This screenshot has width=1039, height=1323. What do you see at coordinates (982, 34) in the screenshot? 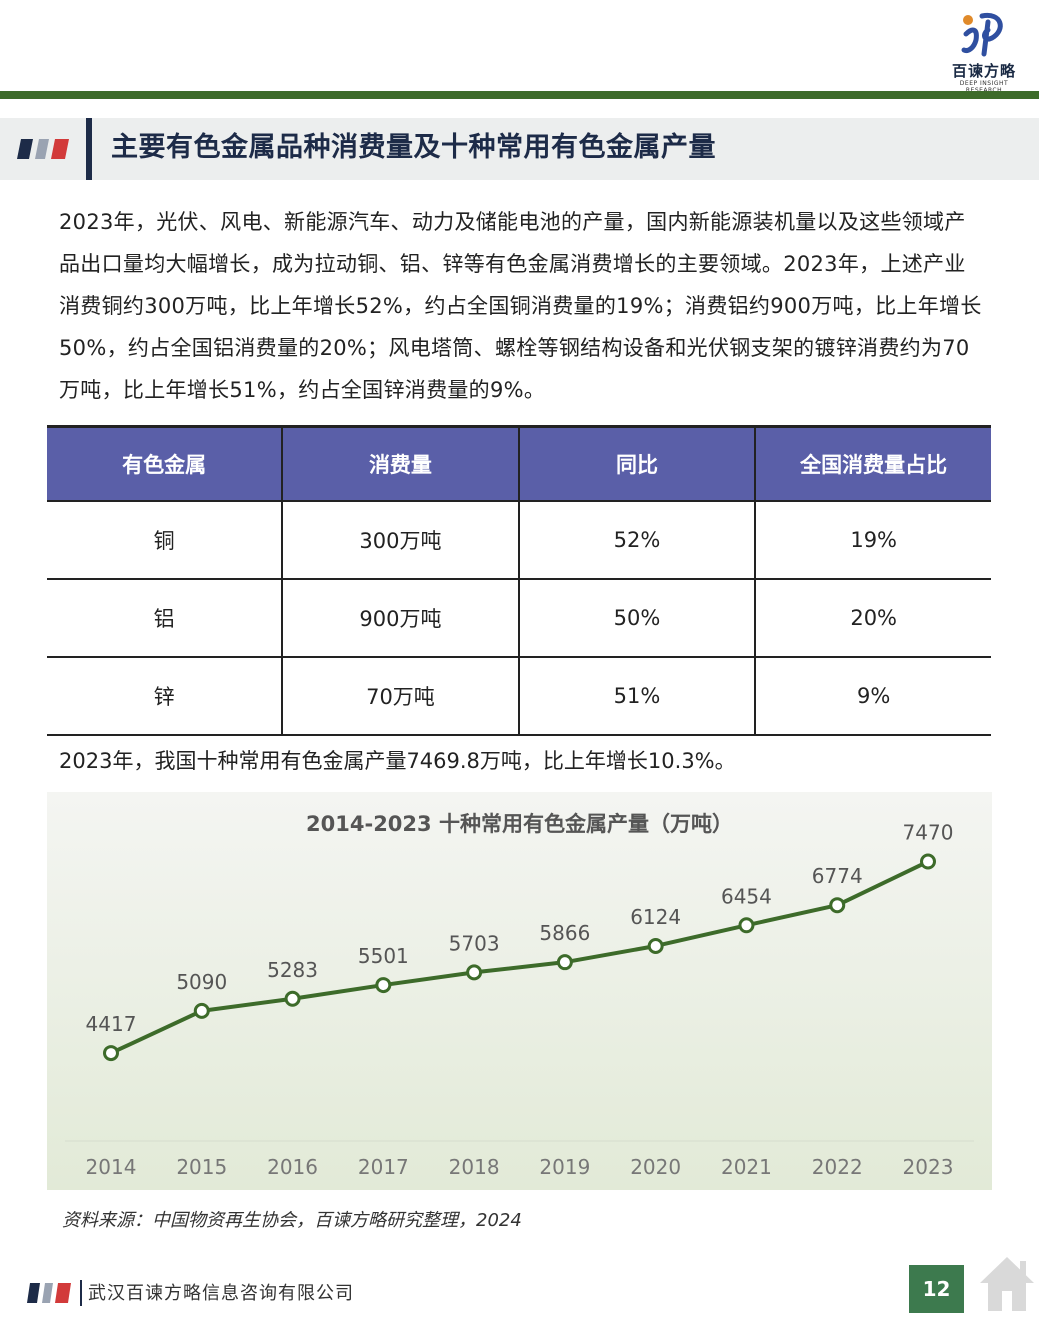
I see `logo-mark-icon` at bounding box center [982, 34].